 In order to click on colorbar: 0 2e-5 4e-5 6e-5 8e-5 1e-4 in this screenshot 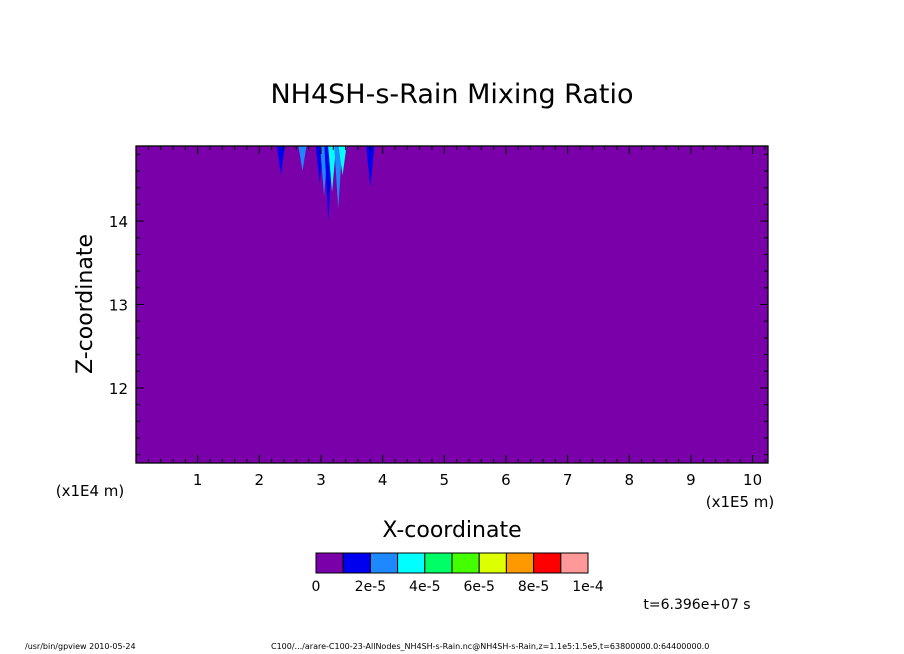, I will do `click(458, 573)`.